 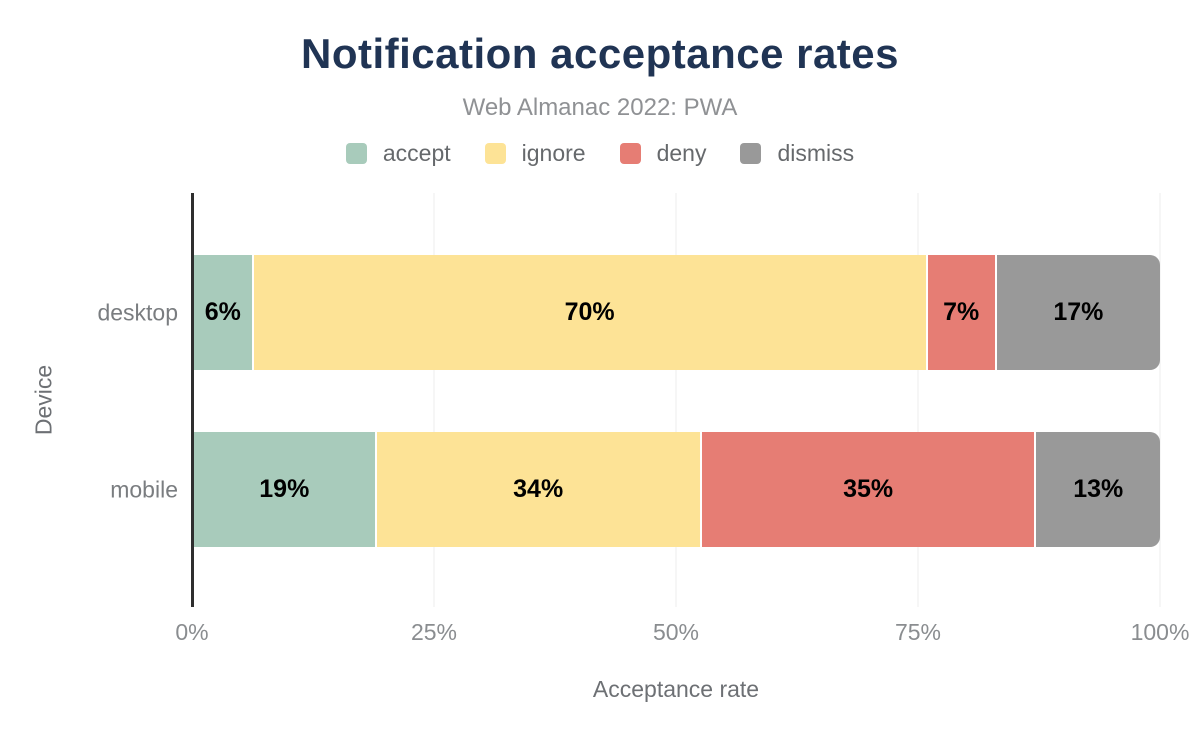 I want to click on bar-mobile-dismiss-value: 13%, so click(x=1098, y=489).